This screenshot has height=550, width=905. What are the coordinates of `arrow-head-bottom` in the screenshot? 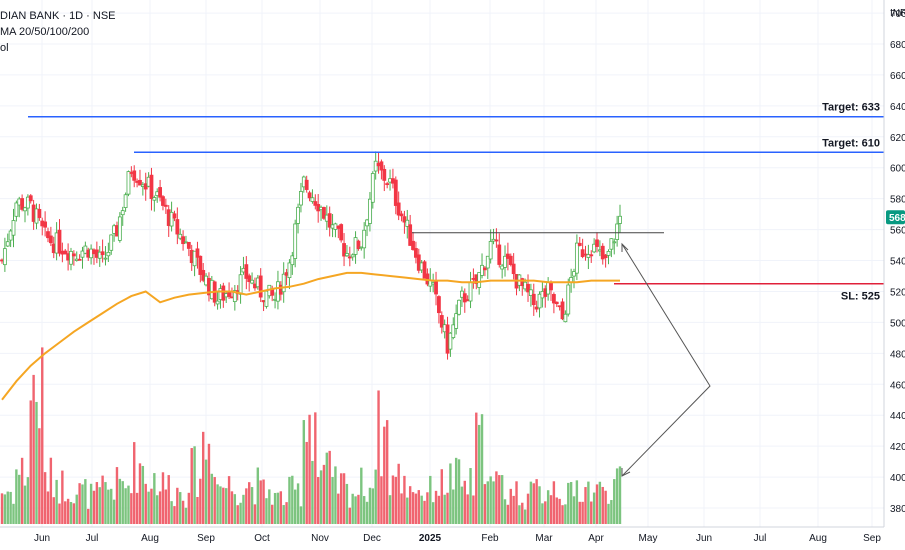 It's located at (626, 472).